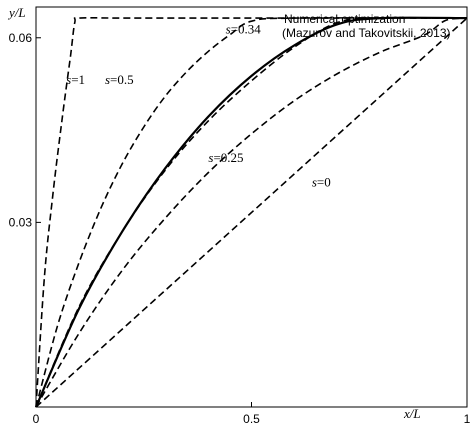  Describe the element at coordinates (251, 419) in the screenshot. I see `x-tick-label: 0.5` at that location.